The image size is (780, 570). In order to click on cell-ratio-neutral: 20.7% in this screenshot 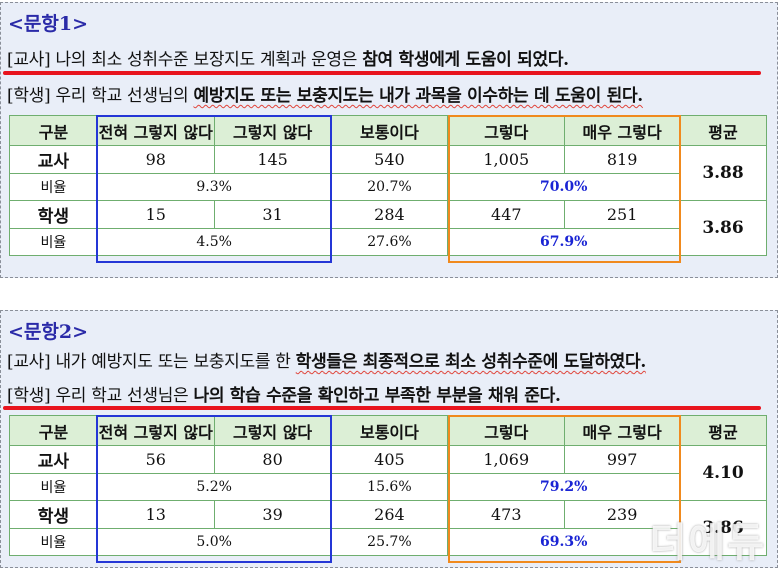, I will do `click(389, 187)`.